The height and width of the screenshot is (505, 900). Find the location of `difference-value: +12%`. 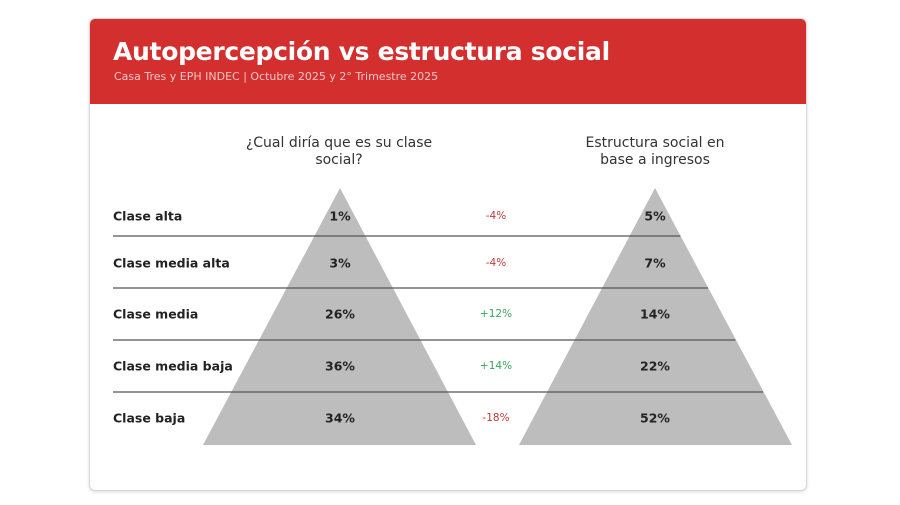

difference-value: +12% is located at coordinates (496, 314).